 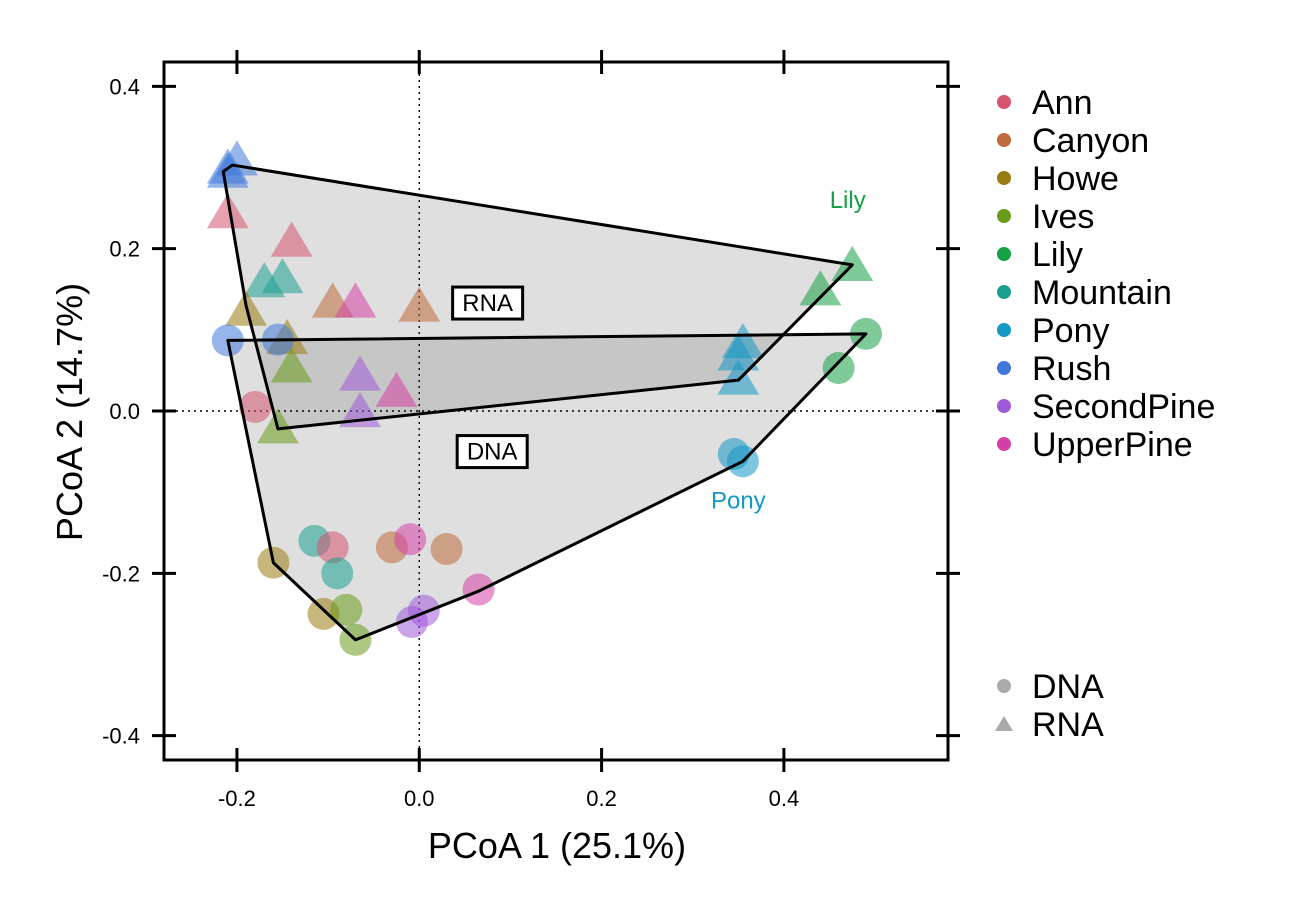 I want to click on legend-label-rna: RNA, so click(x=1068, y=725).